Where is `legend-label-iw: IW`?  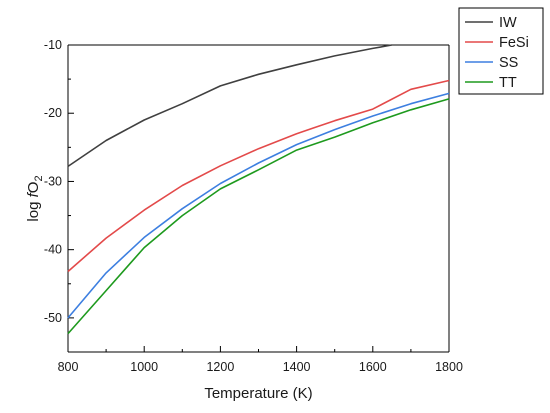
legend-label-iw: IW is located at coordinates (508, 23).